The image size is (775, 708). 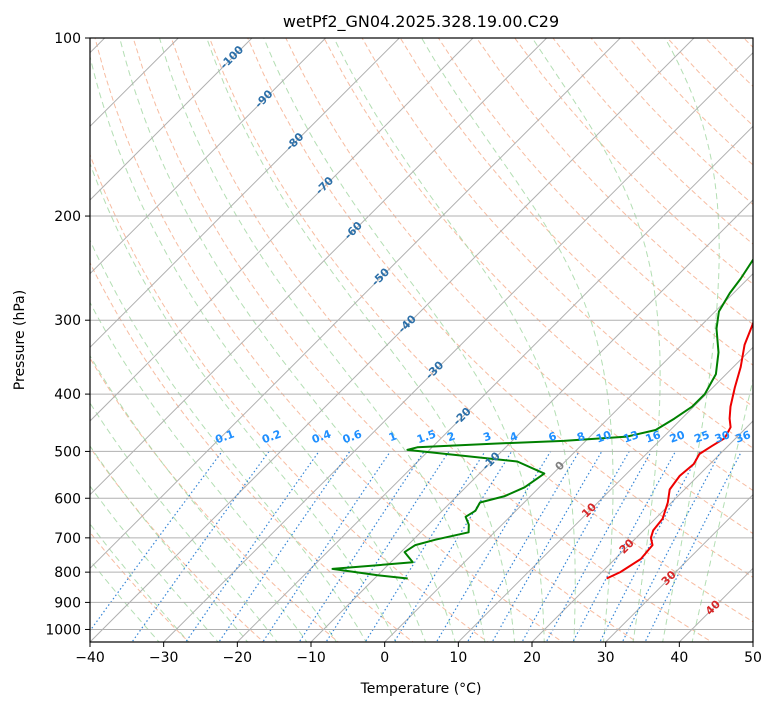 What do you see at coordinates (421, 689) in the screenshot?
I see `x-axis-title: Temperature (°C)` at bounding box center [421, 689].